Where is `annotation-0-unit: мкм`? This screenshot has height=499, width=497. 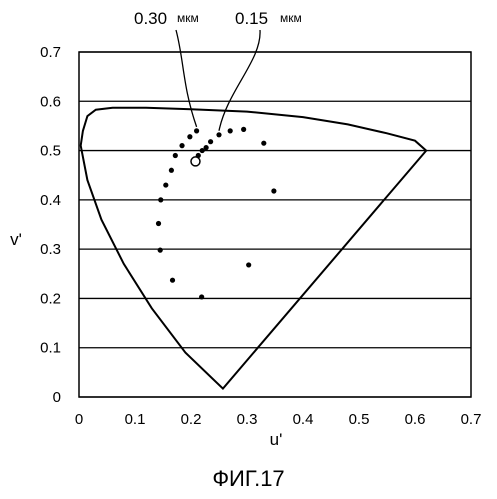 annotation-0-unit: мкм is located at coordinates (188, 18).